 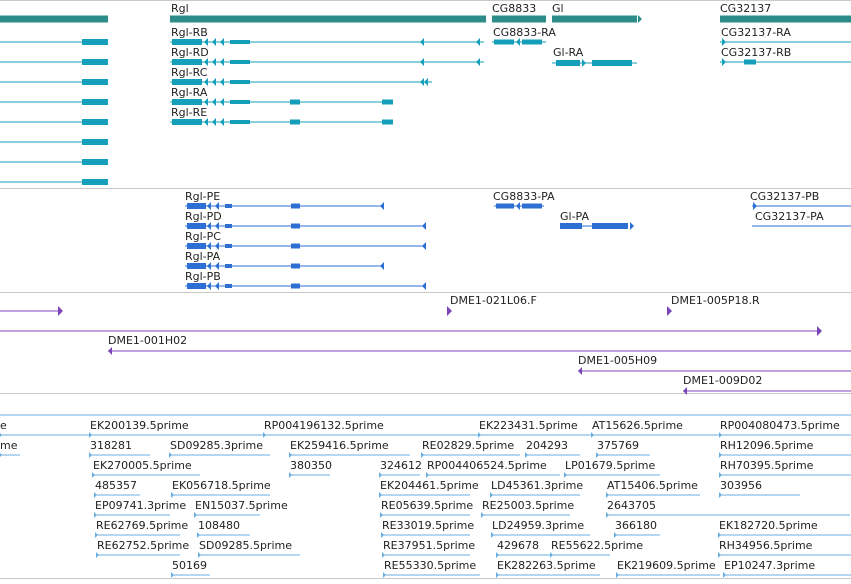 I want to click on protein-label: CG32137-PB, so click(x=784, y=196).